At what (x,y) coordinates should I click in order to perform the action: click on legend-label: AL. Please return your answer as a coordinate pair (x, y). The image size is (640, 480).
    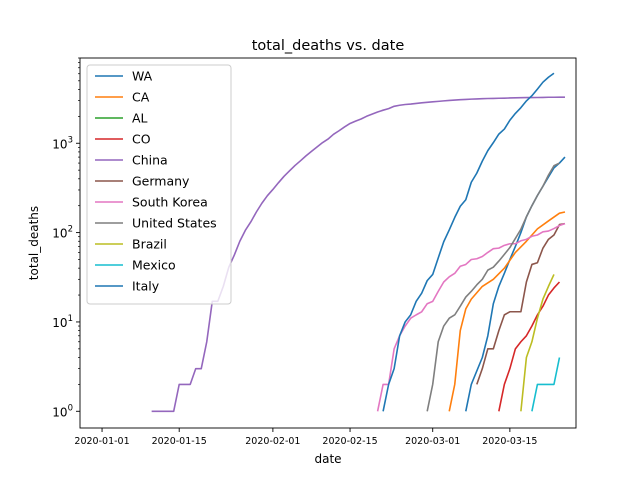
    Looking at the image, I should click on (140, 118).